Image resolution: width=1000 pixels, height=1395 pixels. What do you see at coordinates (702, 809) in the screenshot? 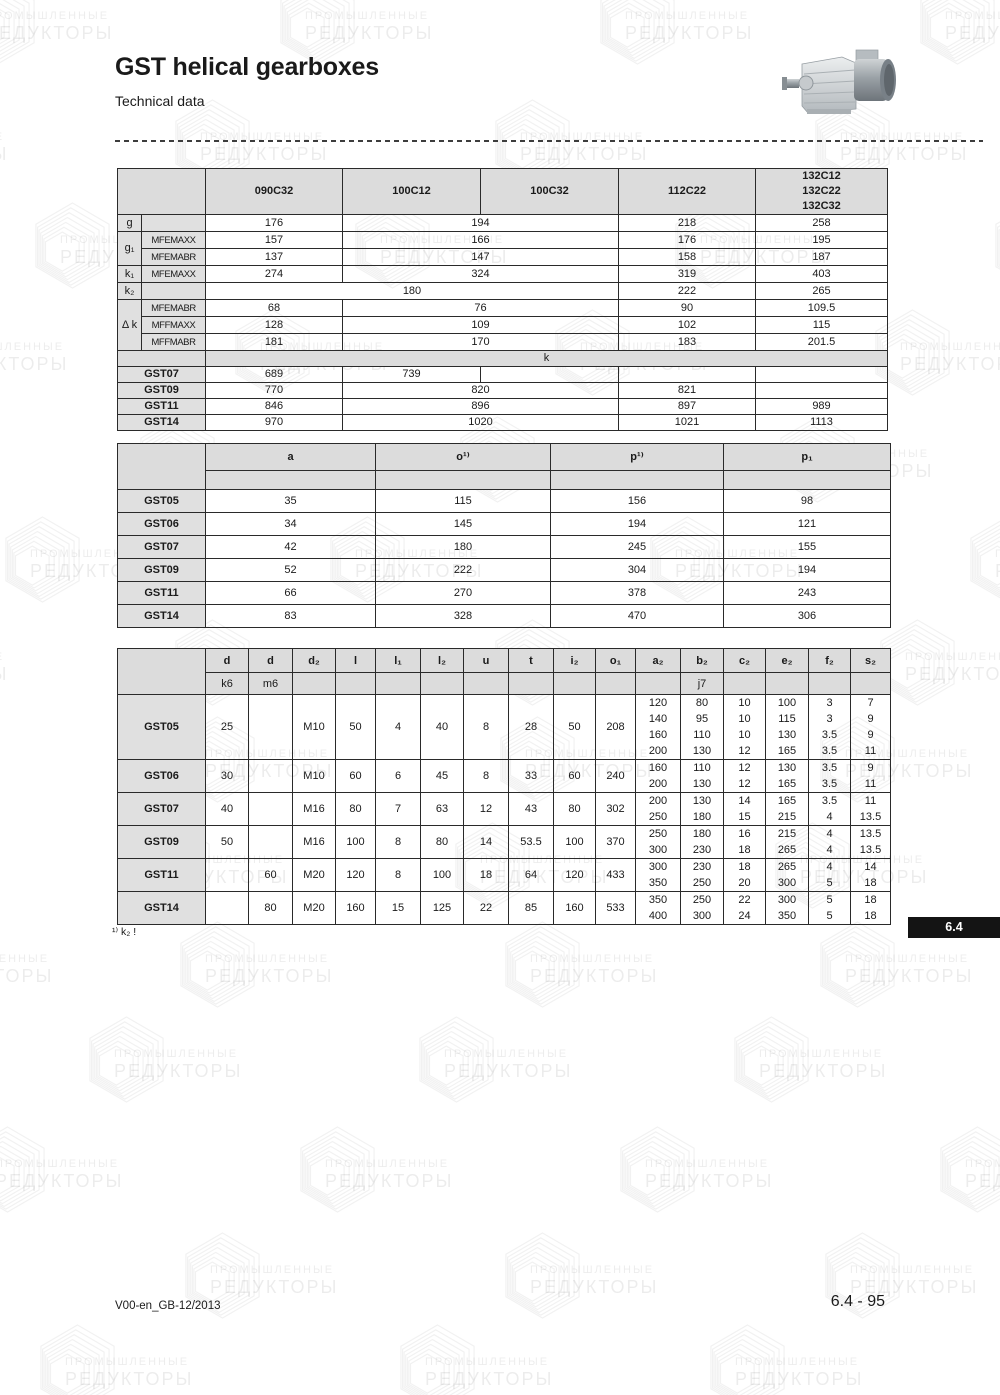
I see `value-cell: 130 180` at bounding box center [702, 809].